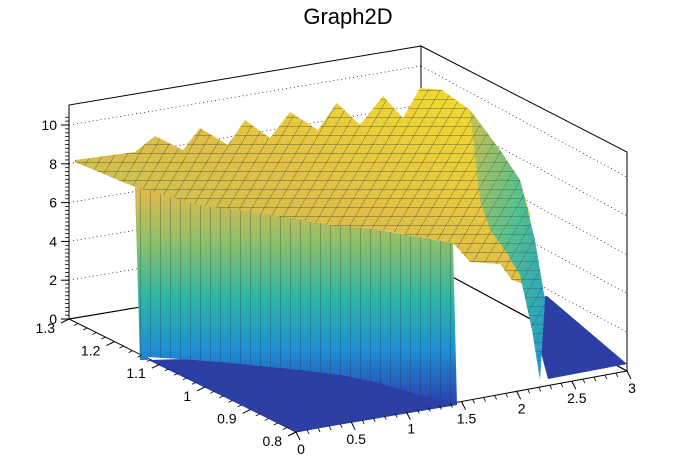 The height and width of the screenshot is (472, 696). Describe the element at coordinates (273, 441) in the screenshot. I see `y-tick-label: 0.8` at that location.